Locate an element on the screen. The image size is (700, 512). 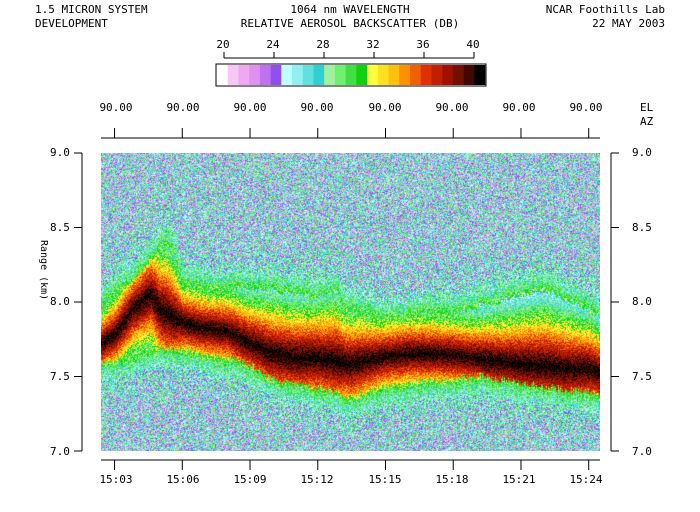
colorbar-tick-label: 40 is located at coordinates (473, 44).